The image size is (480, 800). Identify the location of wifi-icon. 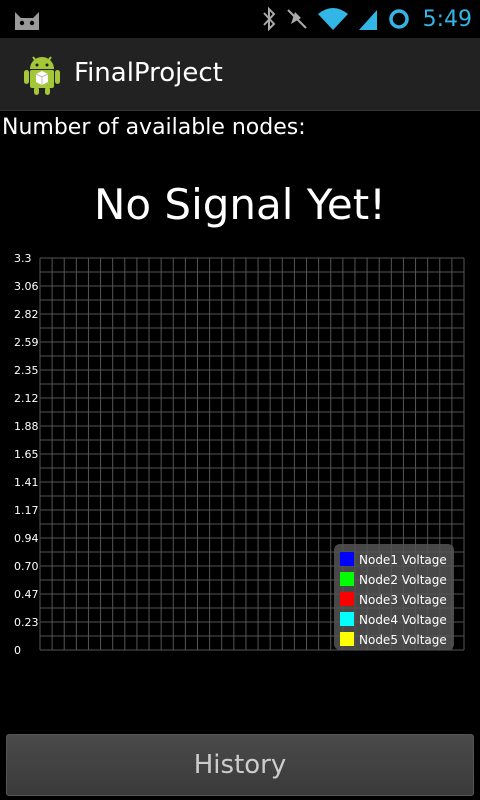
(332, 19).